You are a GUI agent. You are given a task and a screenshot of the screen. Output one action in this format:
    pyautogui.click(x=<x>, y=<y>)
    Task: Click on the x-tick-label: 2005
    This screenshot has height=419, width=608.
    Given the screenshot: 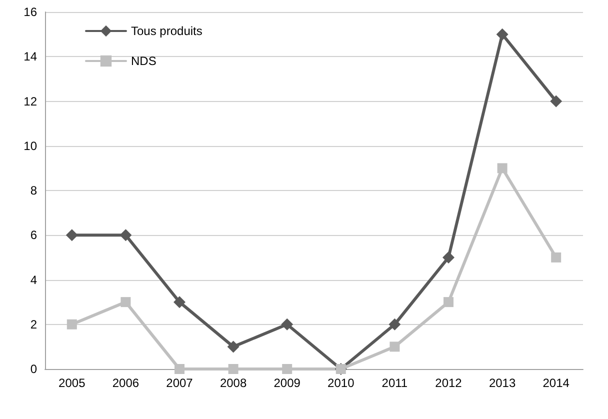 What is the action you would take?
    pyautogui.click(x=72, y=383)
    